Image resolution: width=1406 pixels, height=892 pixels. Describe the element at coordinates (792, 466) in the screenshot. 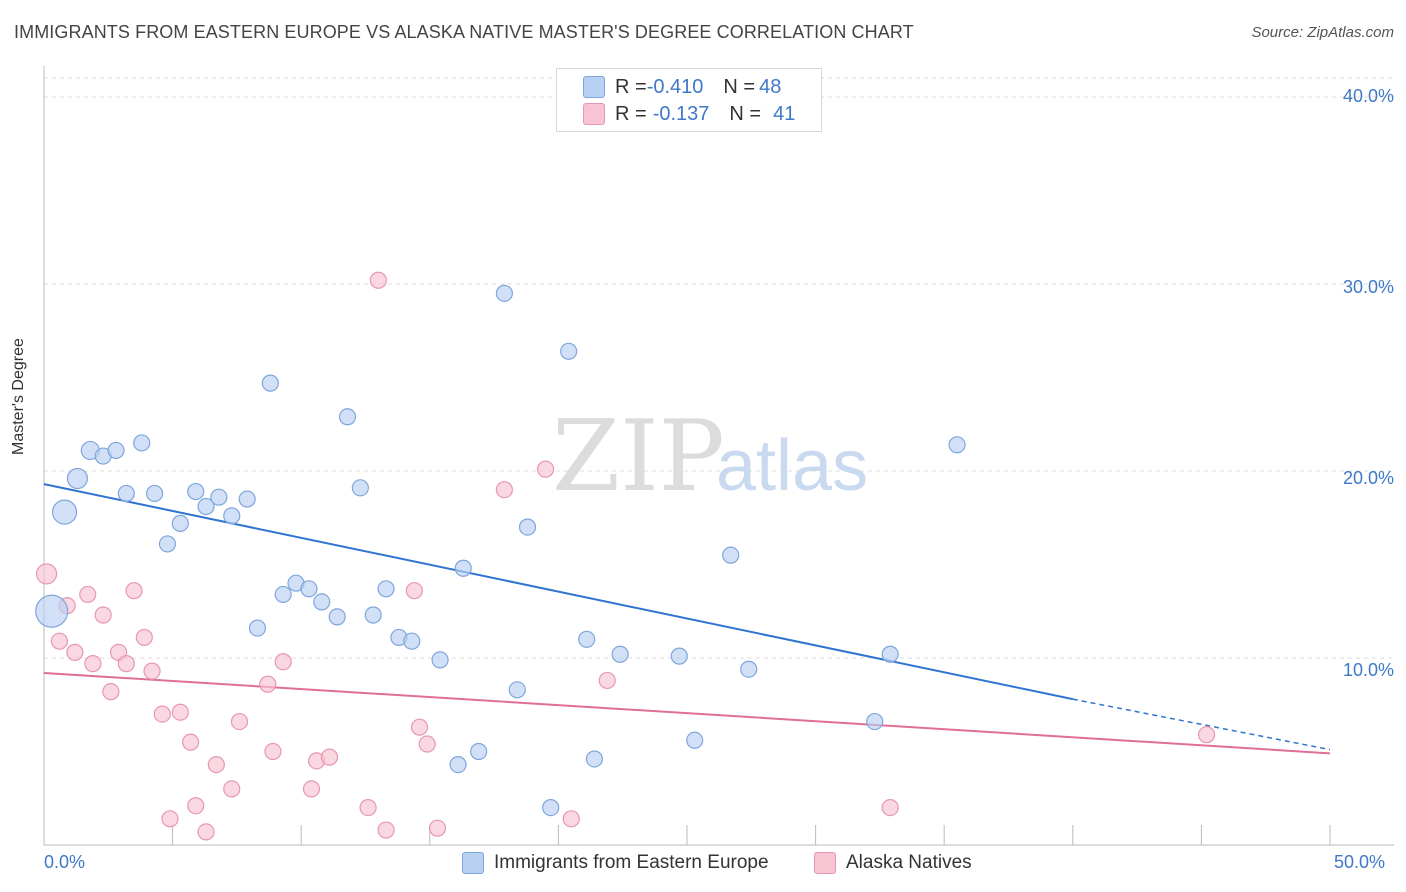

I see `watermark-atlas: atlas` at that location.